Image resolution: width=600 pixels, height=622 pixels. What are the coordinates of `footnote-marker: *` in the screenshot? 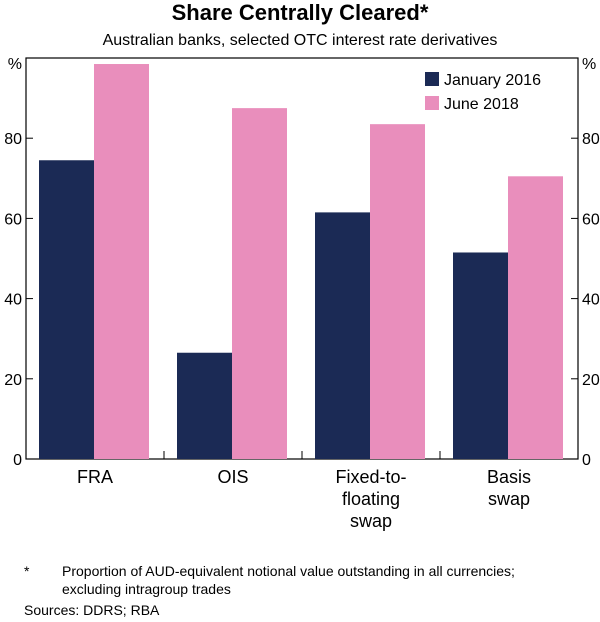 It's located at (27, 571).